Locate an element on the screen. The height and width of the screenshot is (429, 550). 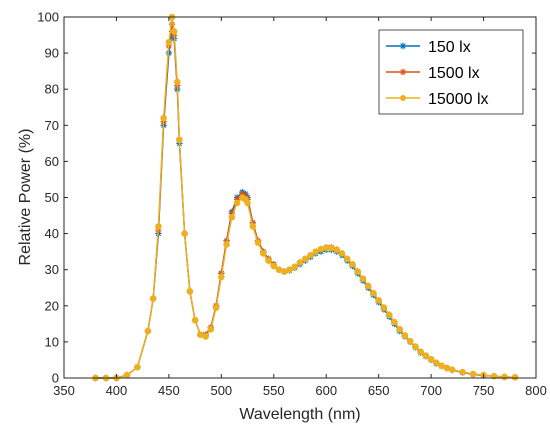
y-tick-label: 80 is located at coordinates (52, 89).